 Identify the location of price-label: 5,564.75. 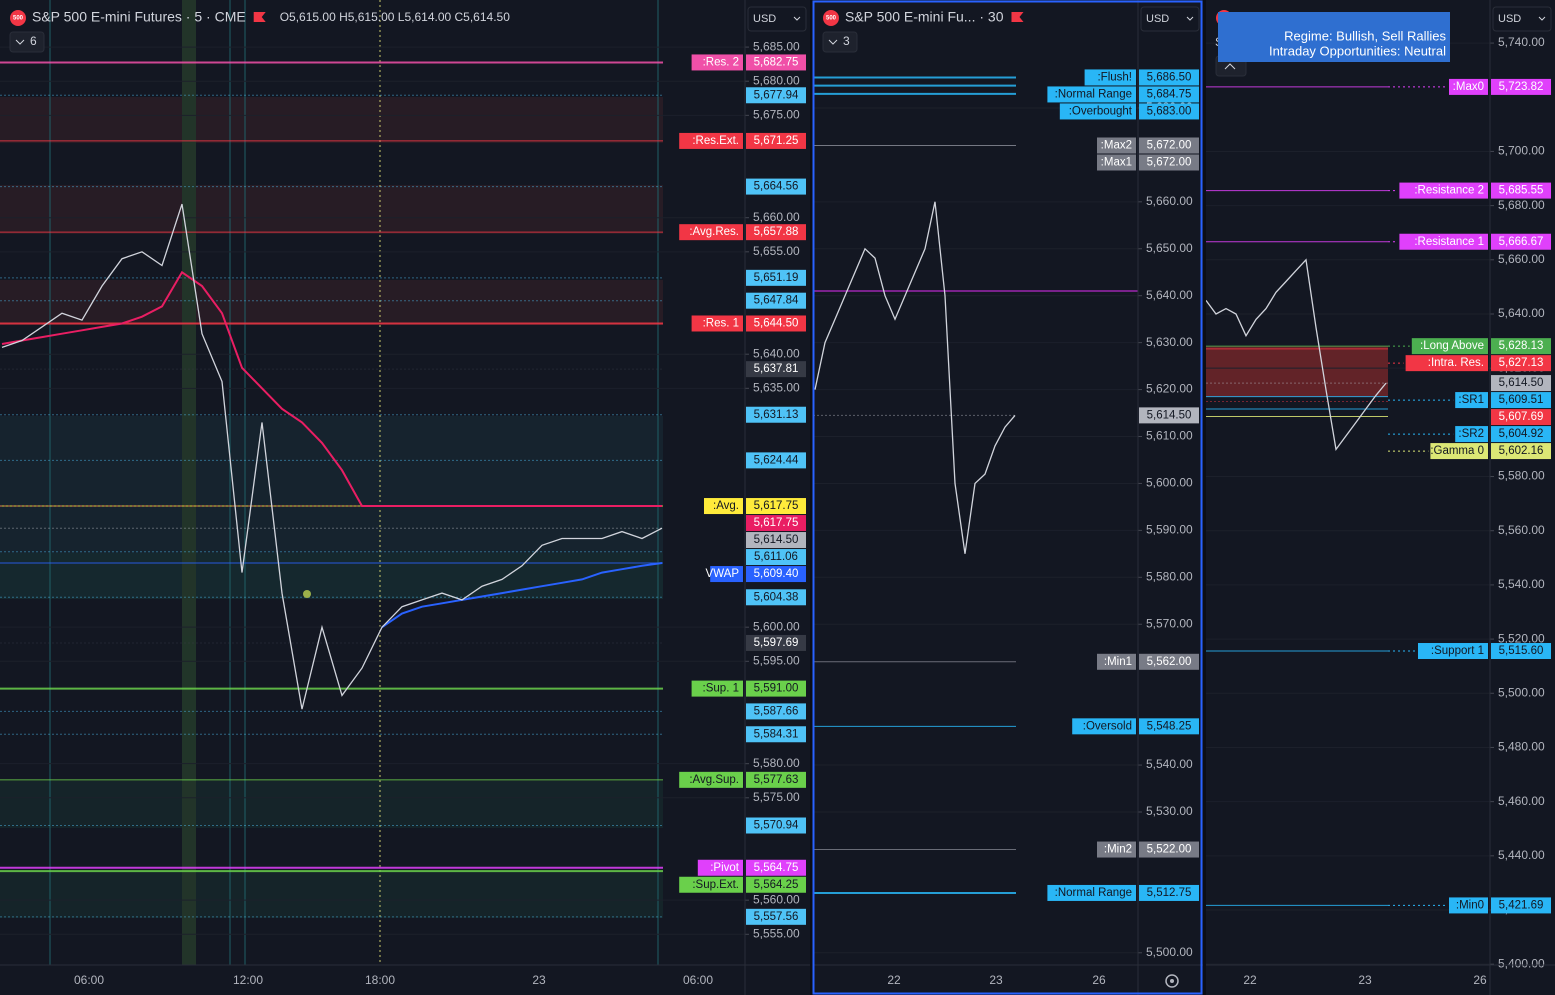
(776, 868).